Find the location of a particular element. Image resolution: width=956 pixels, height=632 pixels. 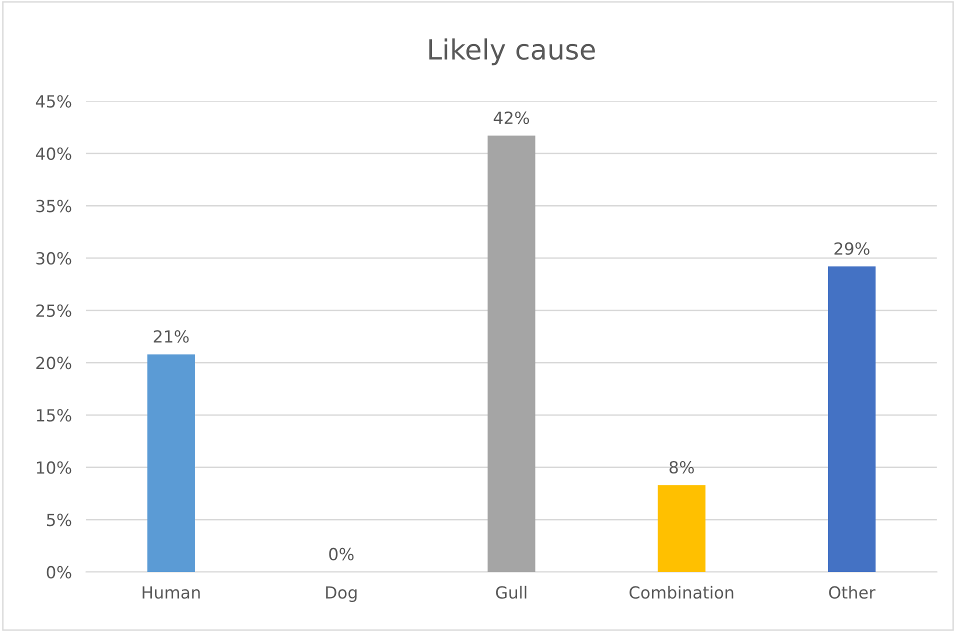

x-tick-label: Human is located at coordinates (171, 592).